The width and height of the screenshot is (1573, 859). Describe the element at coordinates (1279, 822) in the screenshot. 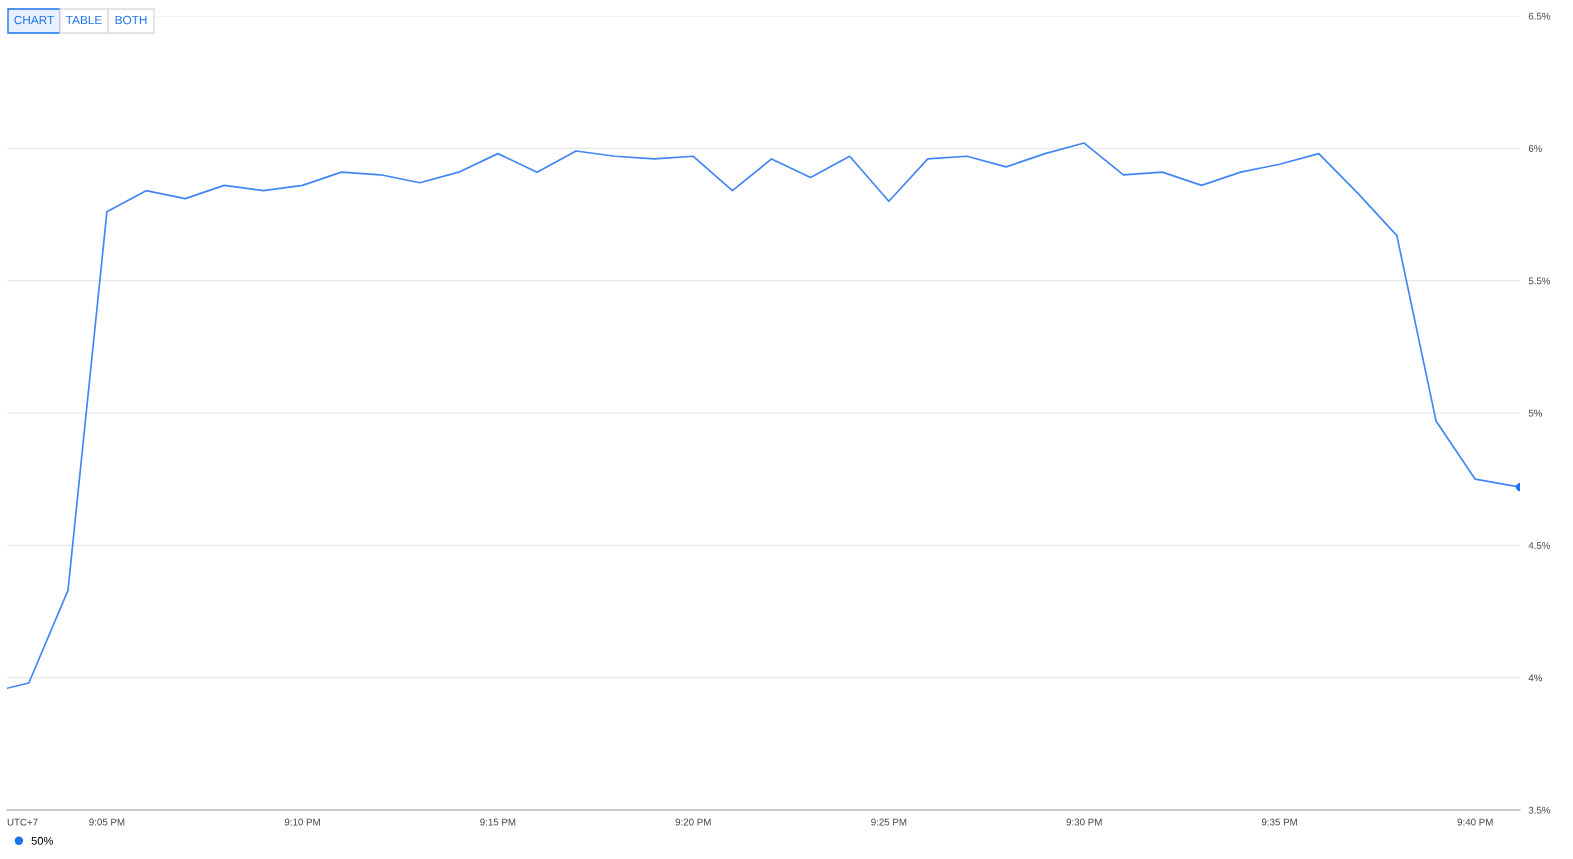

I see `x-tick-label: 9:35 PM` at that location.